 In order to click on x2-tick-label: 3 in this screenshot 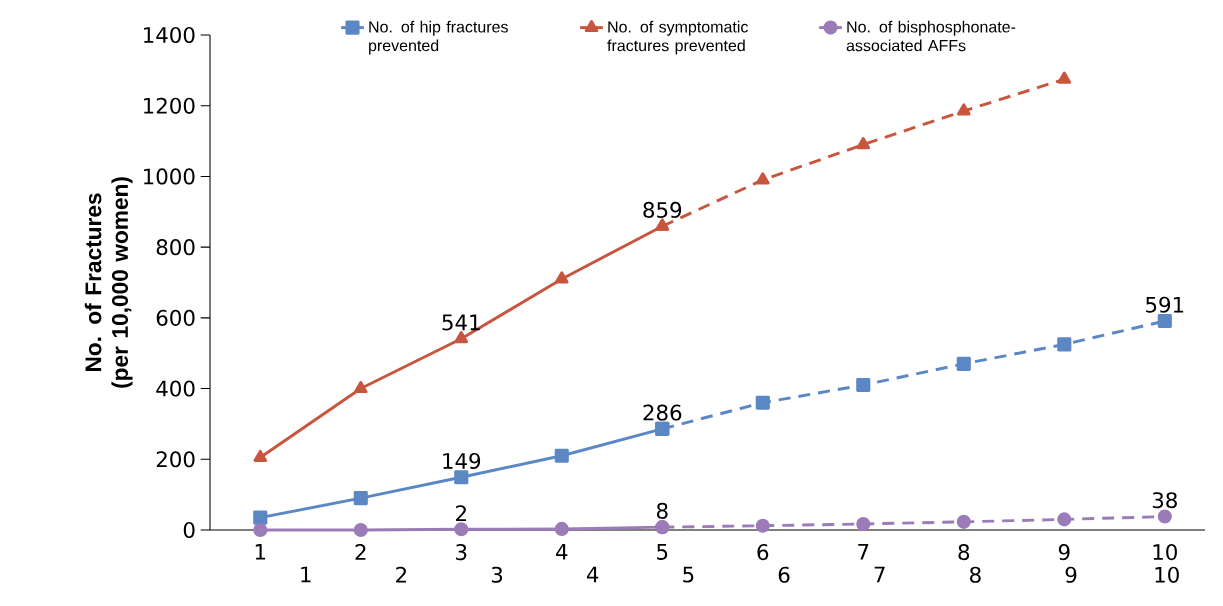, I will do `click(497, 574)`.